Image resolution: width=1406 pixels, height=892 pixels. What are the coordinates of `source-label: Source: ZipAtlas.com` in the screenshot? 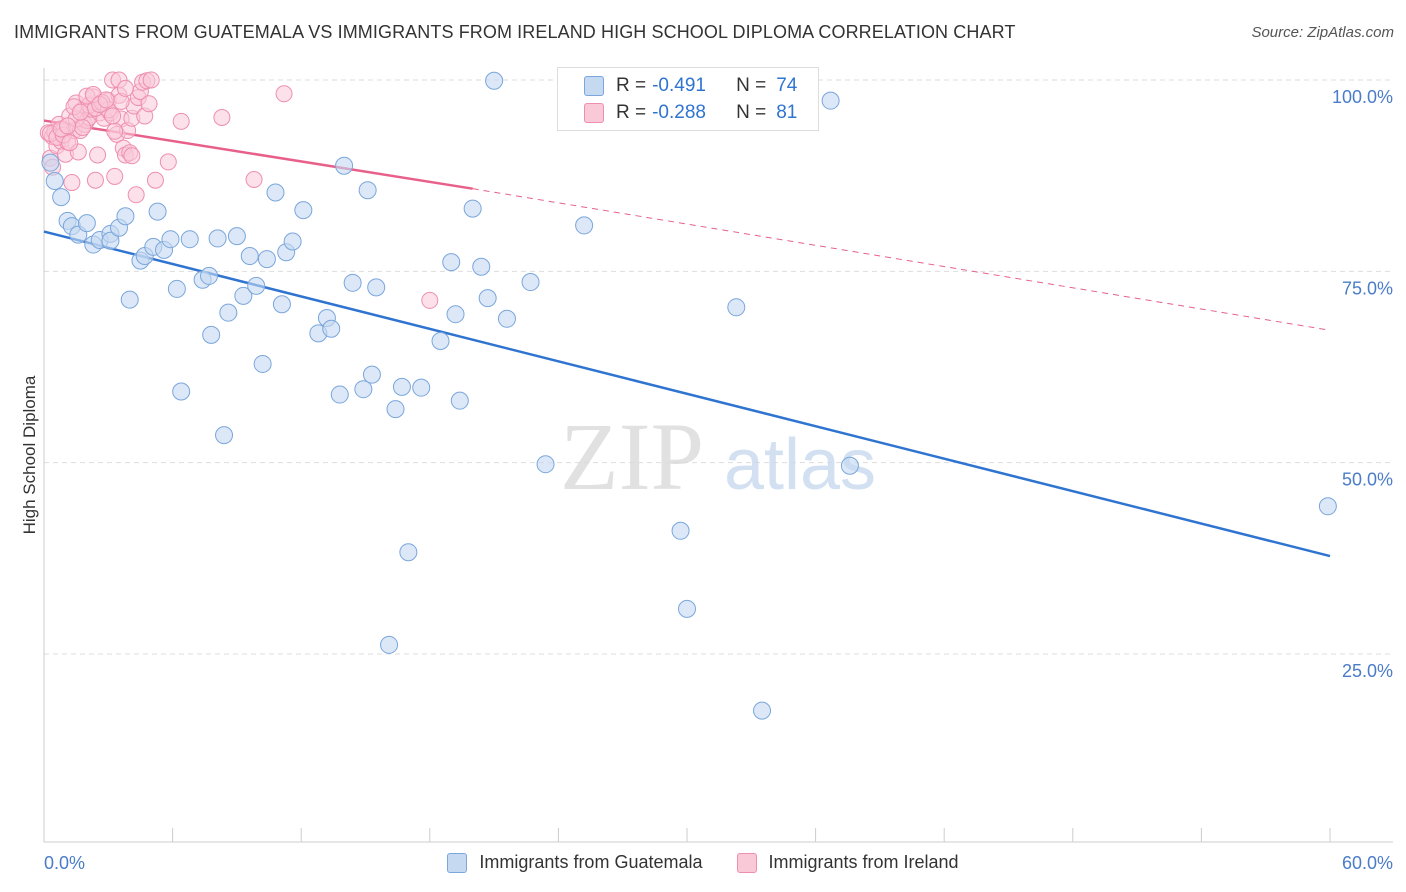 It's located at (1322, 32).